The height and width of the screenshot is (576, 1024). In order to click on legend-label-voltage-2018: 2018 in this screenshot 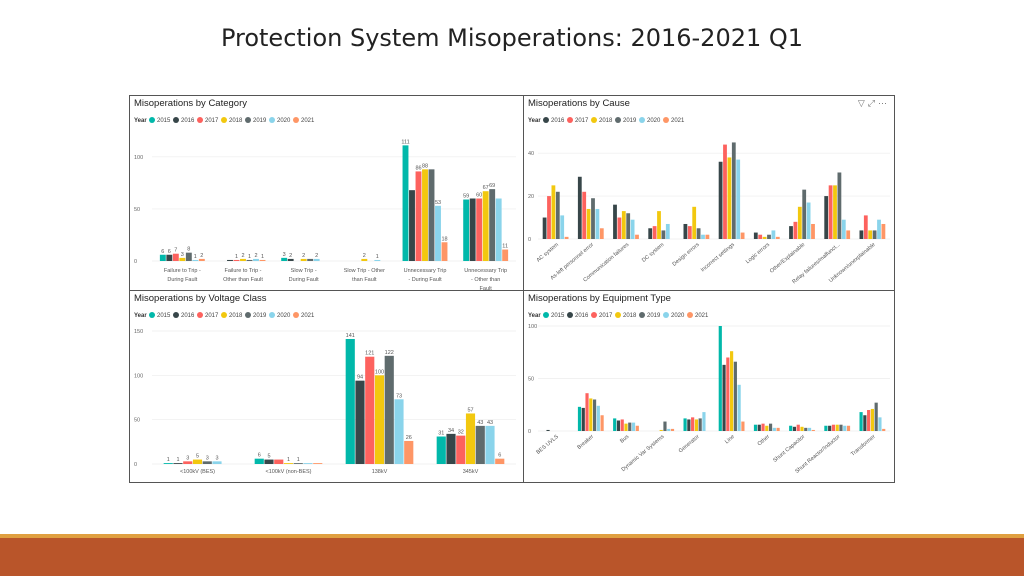, I will do `click(236, 316)`.